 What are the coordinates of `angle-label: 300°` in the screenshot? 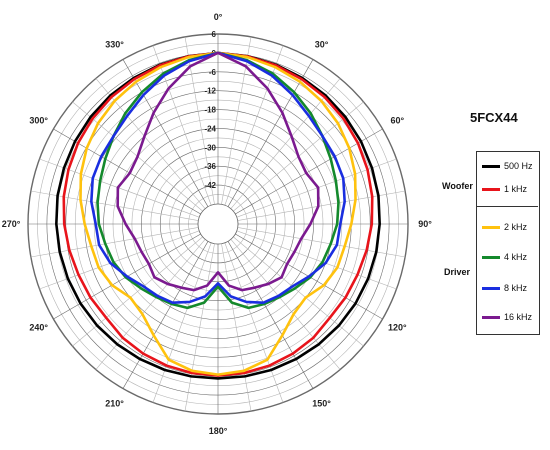 It's located at (38, 121).